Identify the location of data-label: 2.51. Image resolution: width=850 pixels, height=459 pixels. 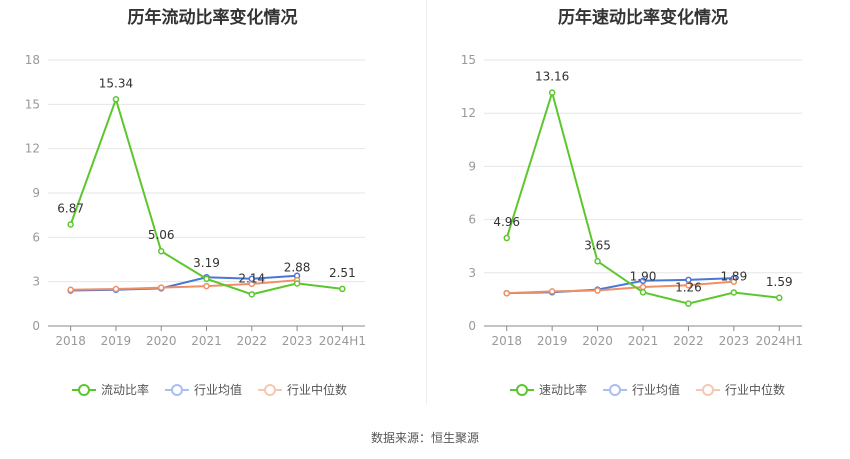
(342, 273).